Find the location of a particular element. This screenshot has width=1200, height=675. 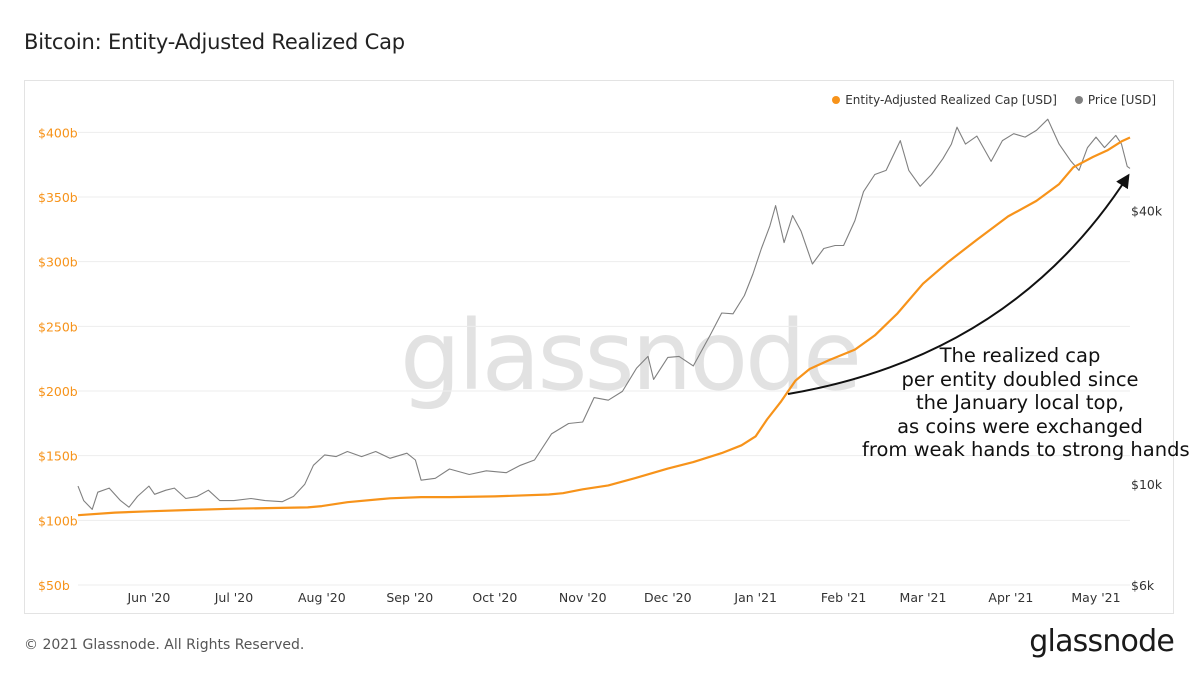

y-right-tick-label: $6k is located at coordinates (1143, 585).